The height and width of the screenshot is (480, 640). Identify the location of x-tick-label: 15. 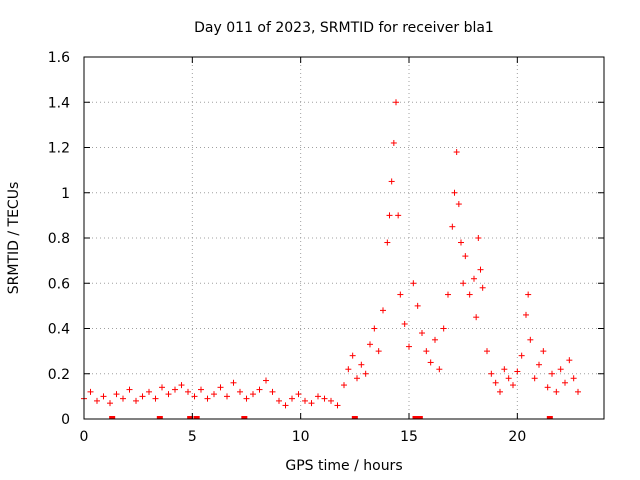
(409, 437).